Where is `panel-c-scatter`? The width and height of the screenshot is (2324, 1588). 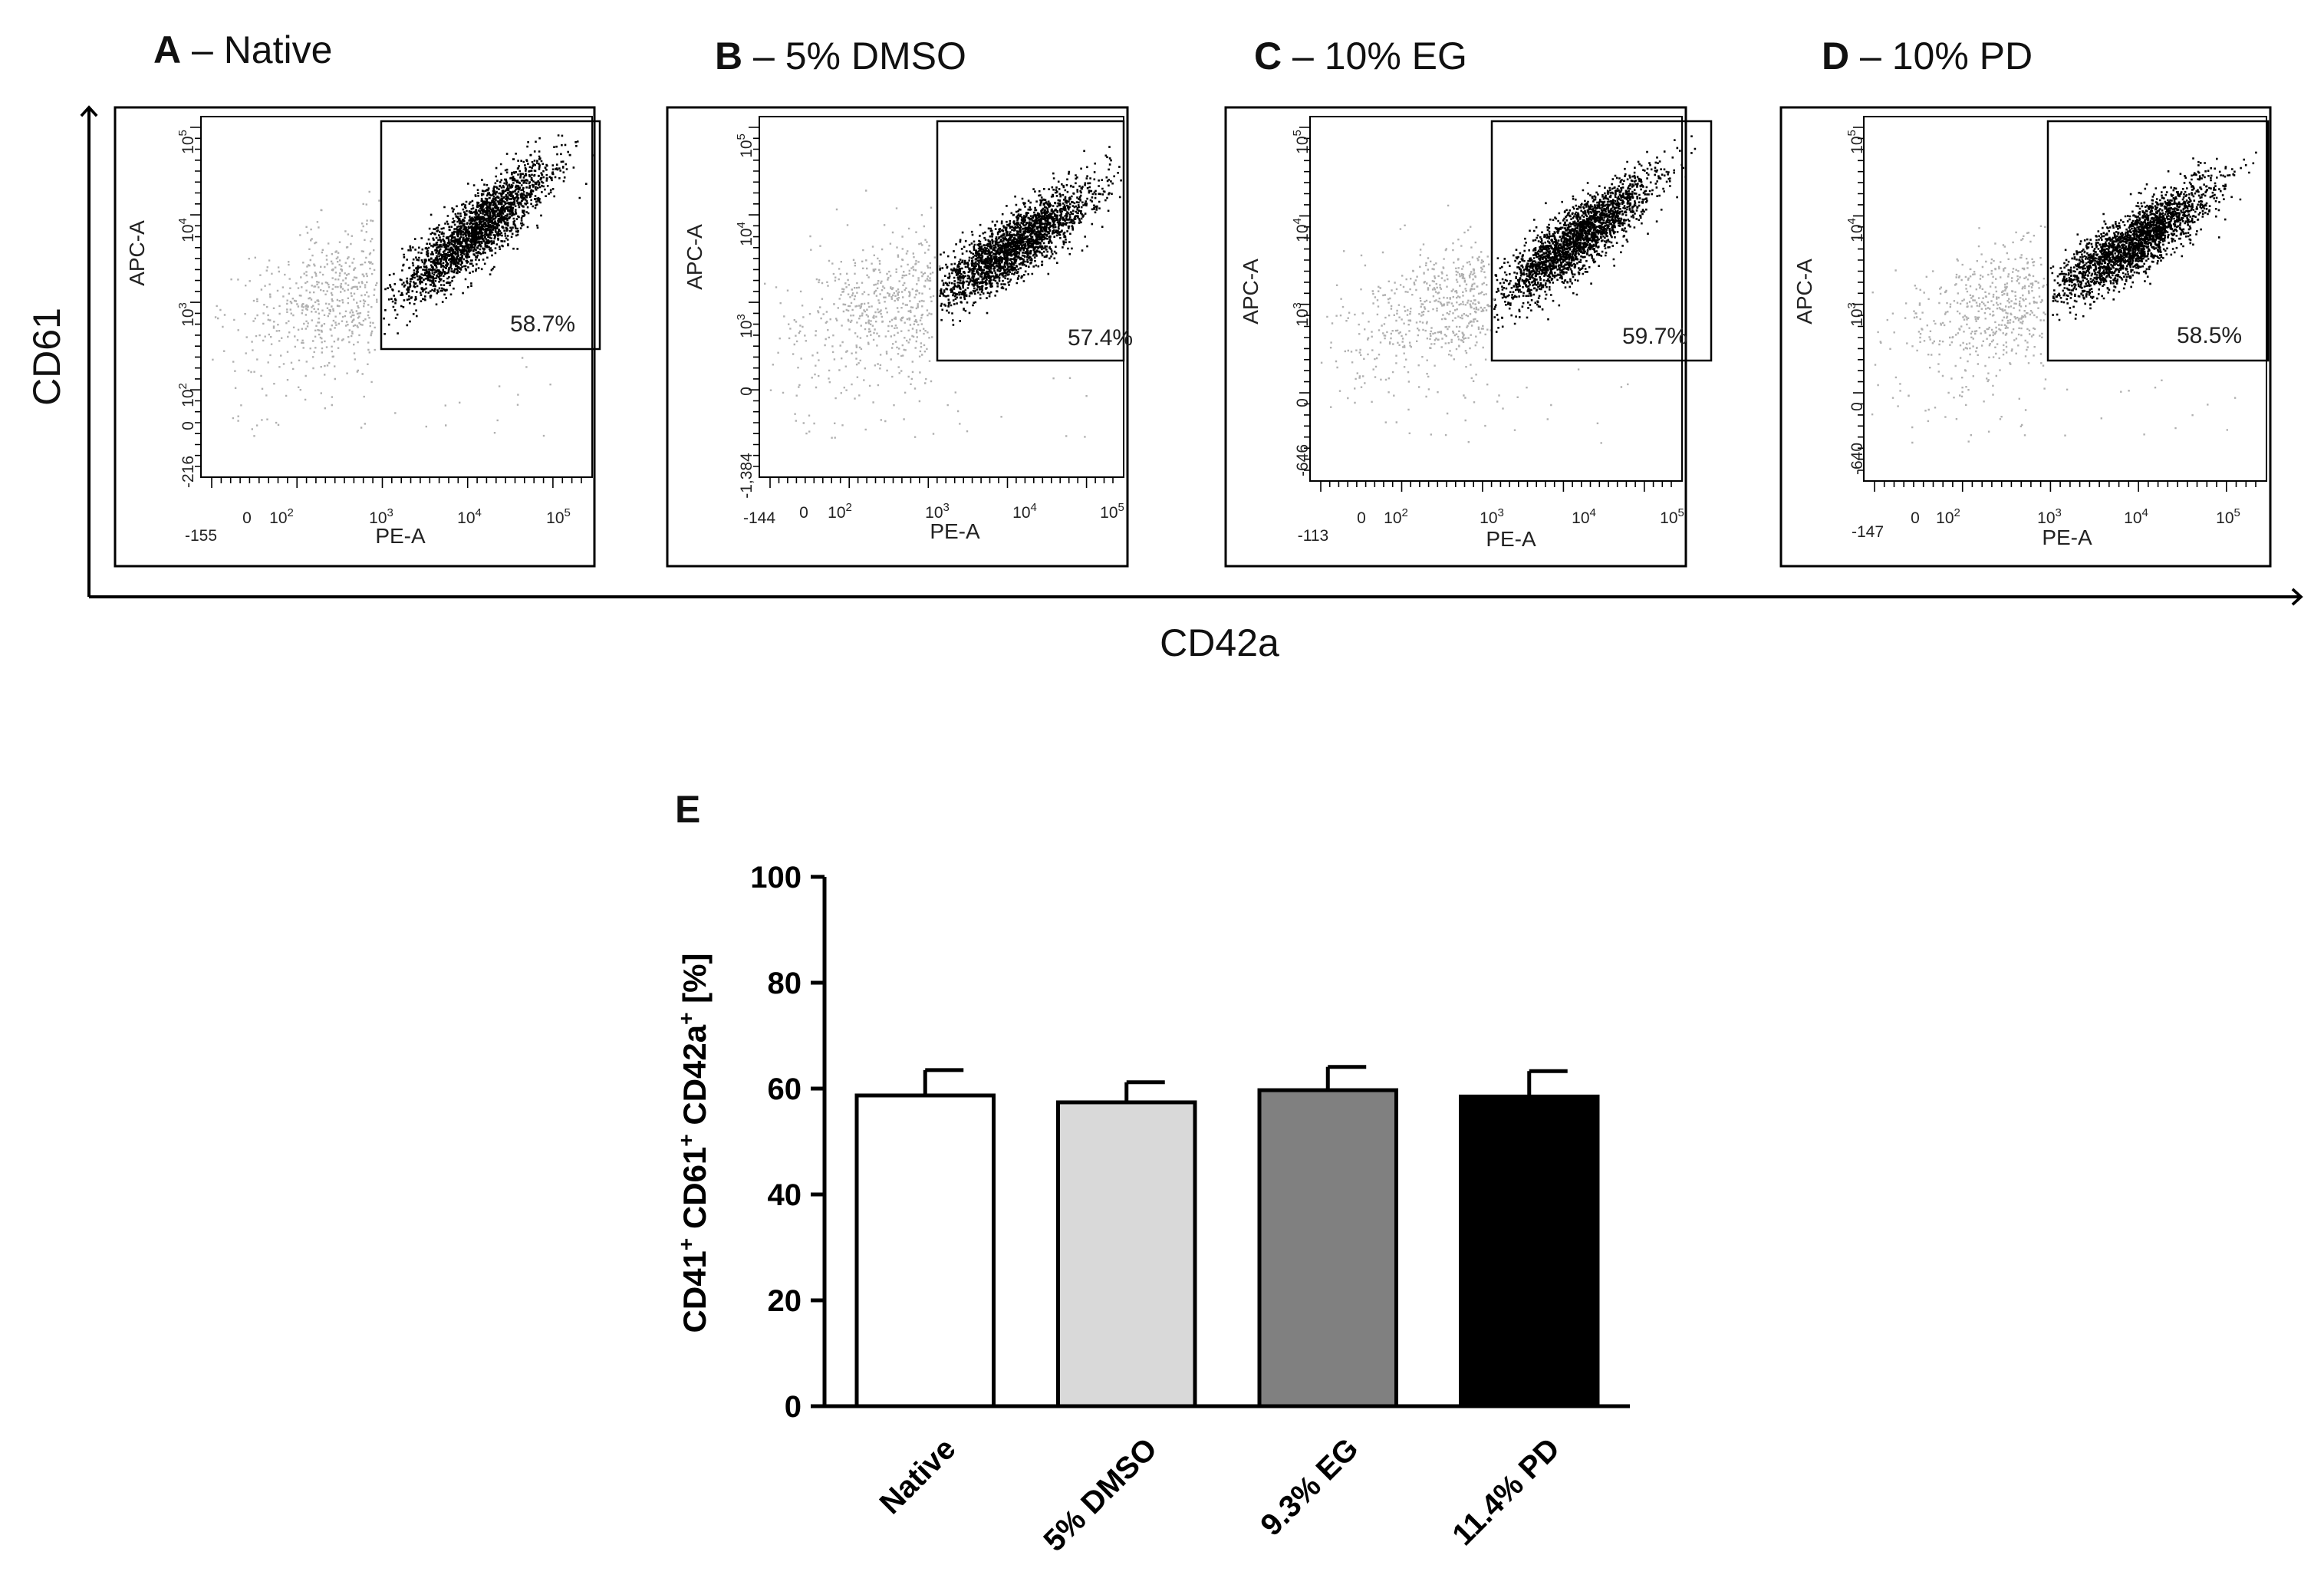
panel-c-scatter is located at coordinates (1509, 289).